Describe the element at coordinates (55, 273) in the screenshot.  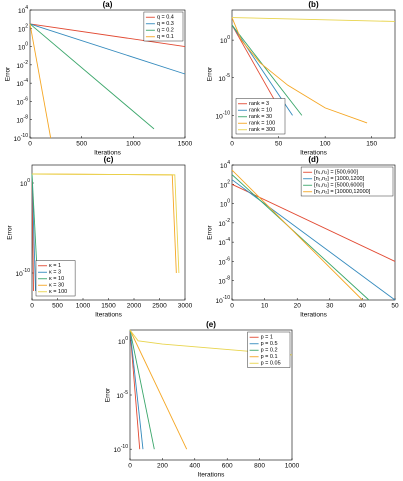
I see `legend-label: κ = 3` at that location.